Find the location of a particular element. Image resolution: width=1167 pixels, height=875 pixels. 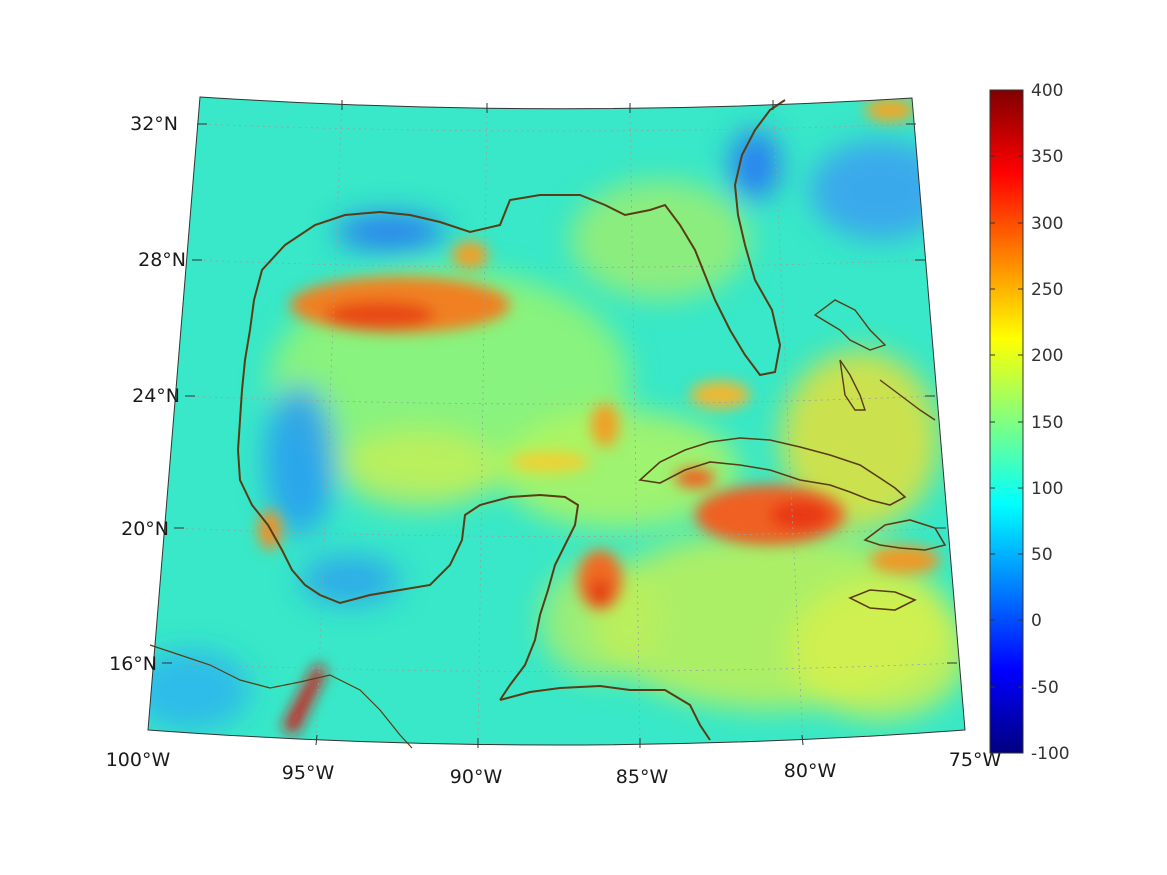

colorbar-tick-label: 50 is located at coordinates (1042, 555).